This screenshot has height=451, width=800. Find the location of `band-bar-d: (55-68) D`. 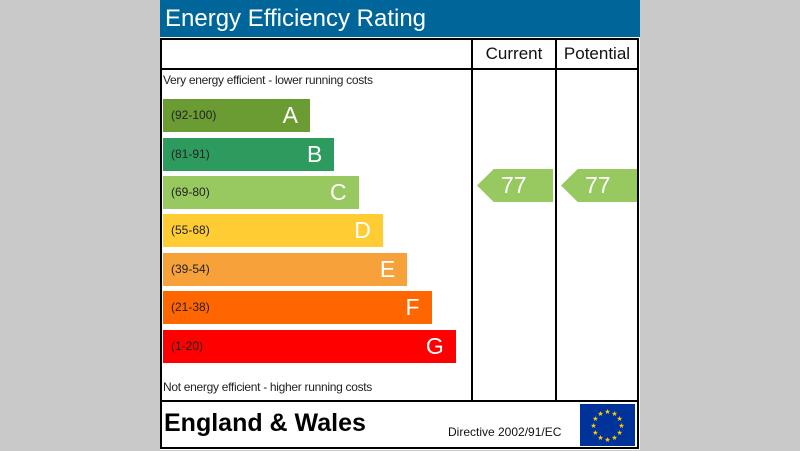

band-bar-d: (55-68) D is located at coordinates (273, 230).